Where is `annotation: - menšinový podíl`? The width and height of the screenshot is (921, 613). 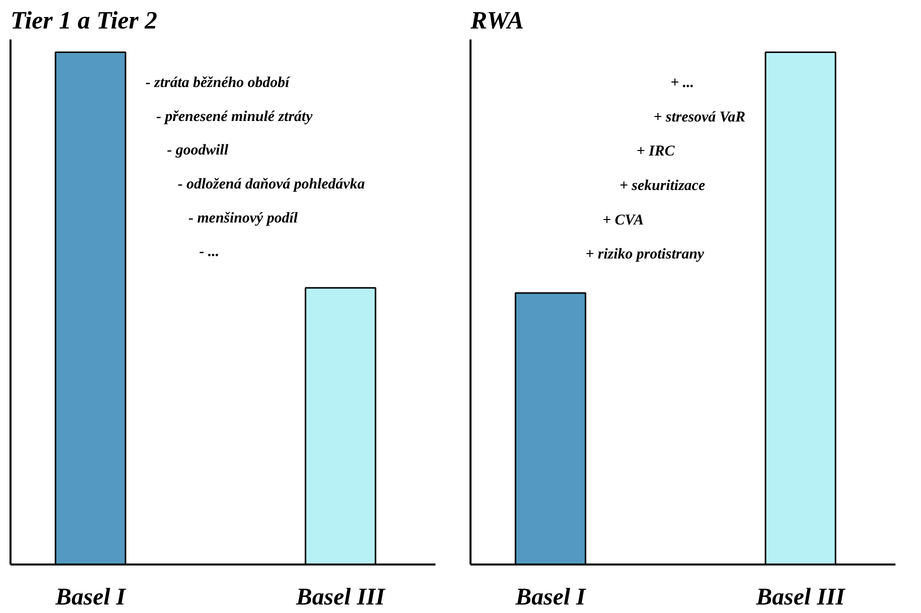 annotation: - menšinový podíl is located at coordinates (243, 218).